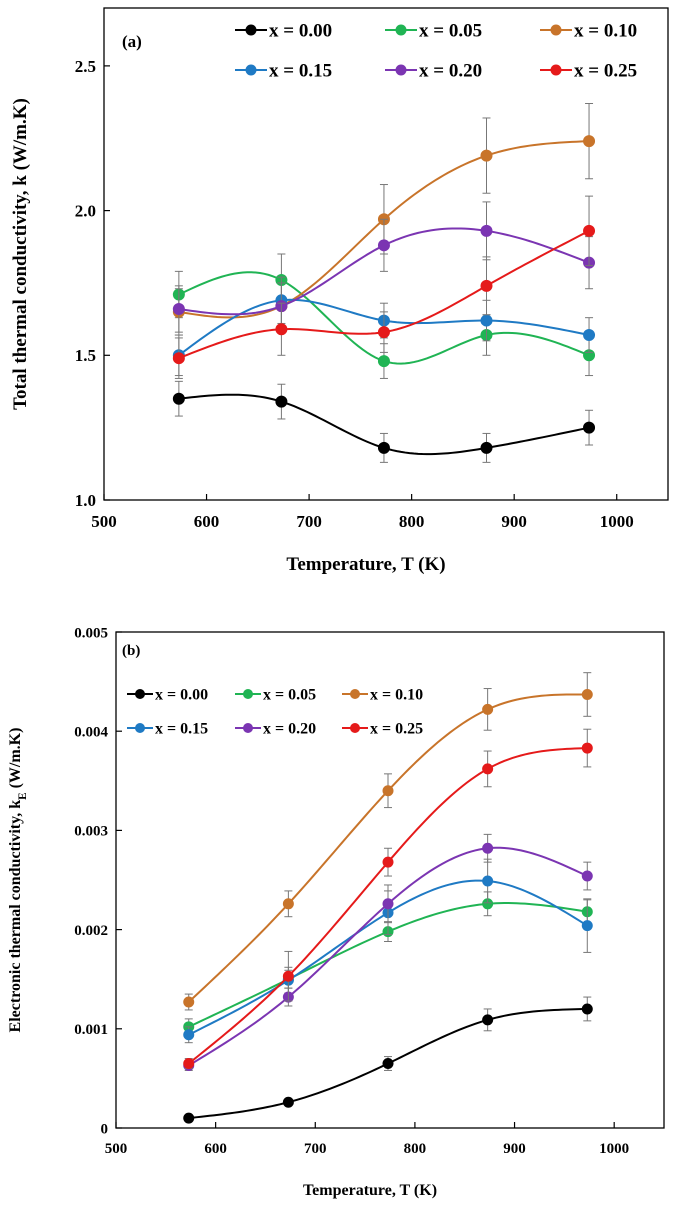  What do you see at coordinates (91, 931) in the screenshot?
I see `y-tick-label: 0.002` at bounding box center [91, 931].